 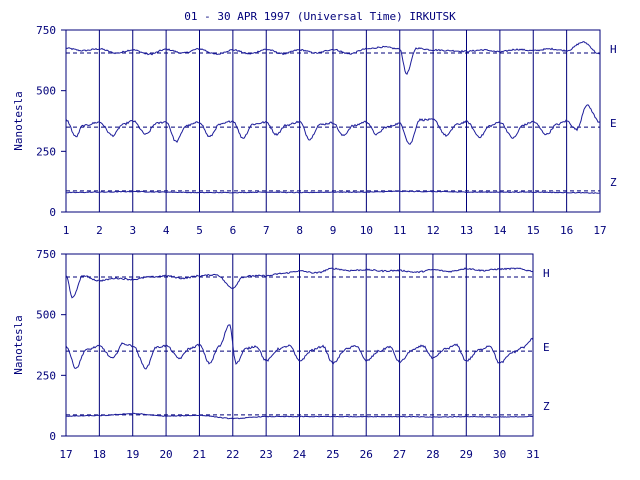 What do you see at coordinates (99, 454) in the screenshot?
I see `x-tick-label: 18` at bounding box center [99, 454].